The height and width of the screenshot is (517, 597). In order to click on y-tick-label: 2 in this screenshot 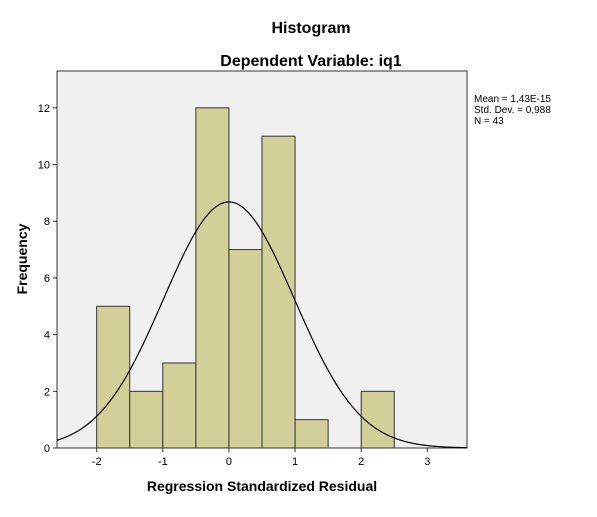, I will do `click(47, 392)`.